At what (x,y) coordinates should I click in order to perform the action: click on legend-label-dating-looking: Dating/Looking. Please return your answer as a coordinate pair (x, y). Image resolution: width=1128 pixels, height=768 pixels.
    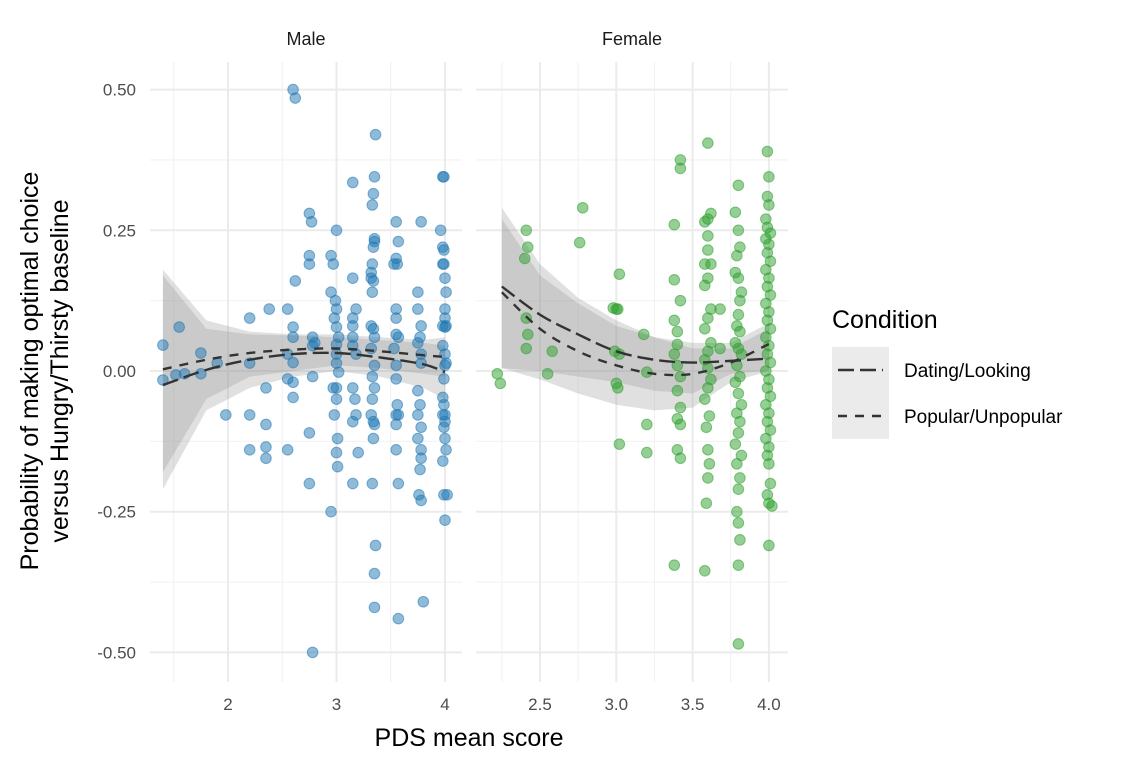
    Looking at the image, I should click on (967, 371).